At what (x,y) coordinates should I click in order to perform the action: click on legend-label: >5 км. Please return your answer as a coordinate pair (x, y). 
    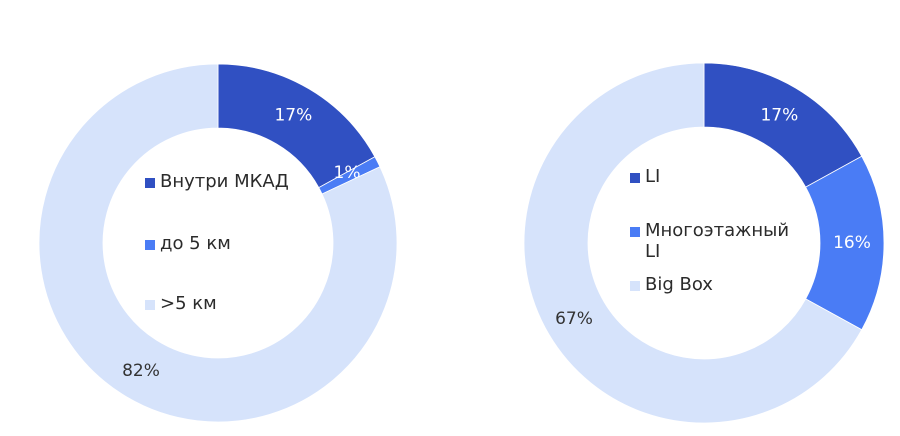
    Looking at the image, I should click on (188, 303).